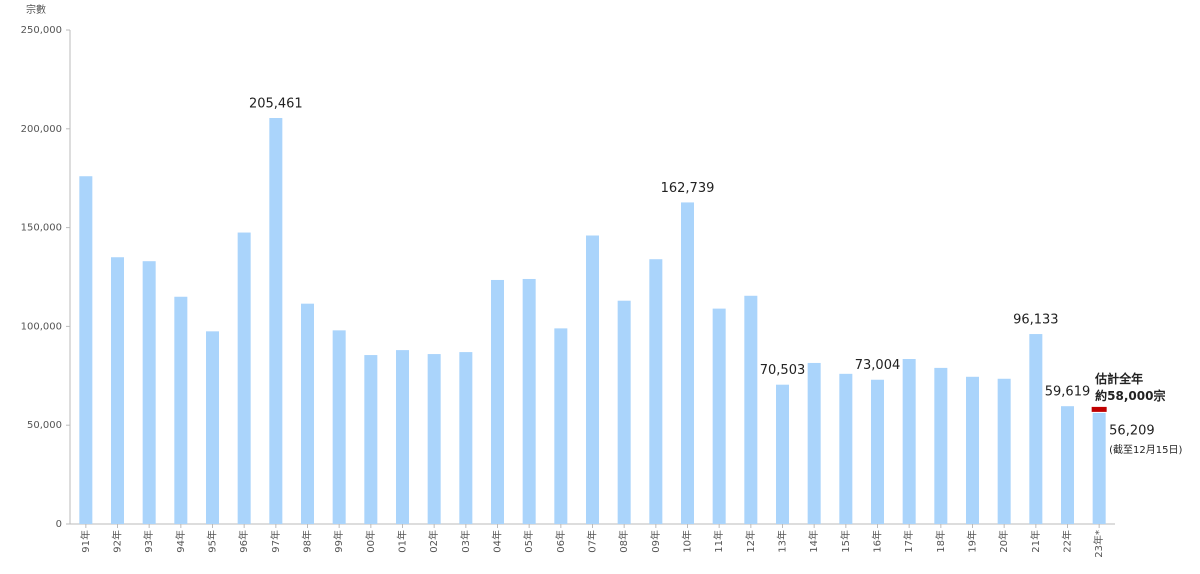 The height and width of the screenshot is (574, 1200). Describe the element at coordinates (783, 370) in the screenshot. I see `value-label: 70,503` at that location.